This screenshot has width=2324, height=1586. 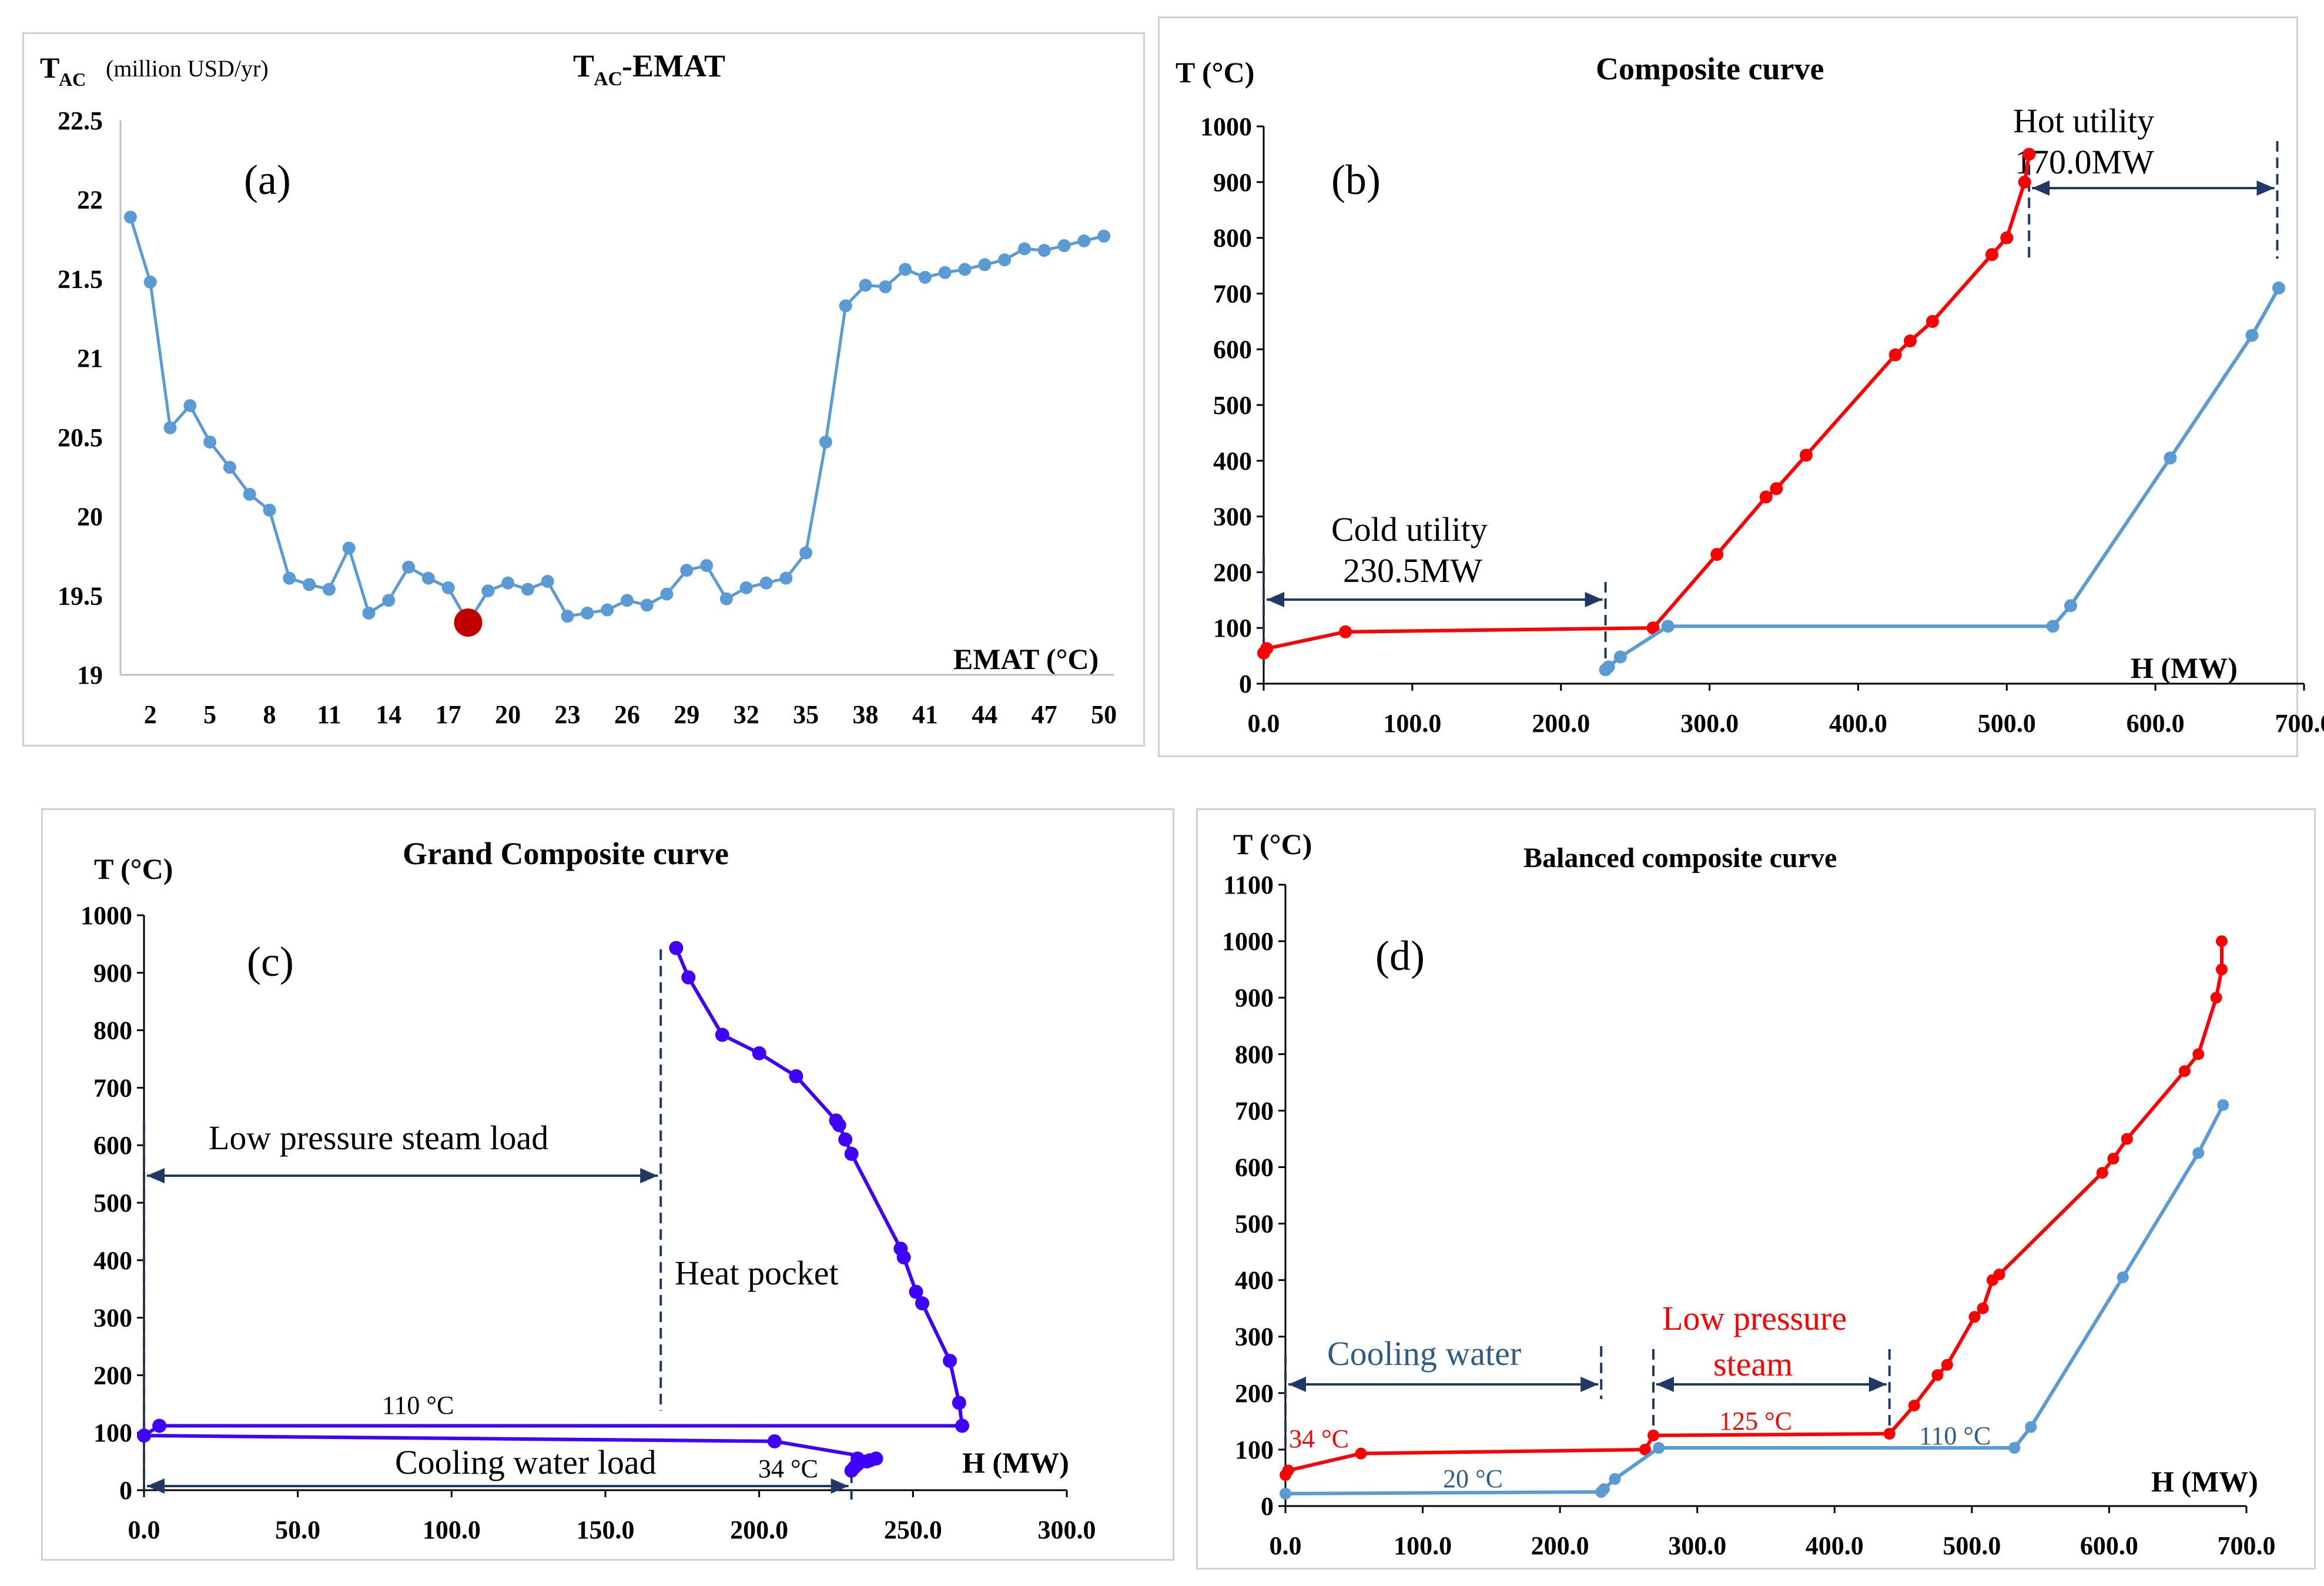 I want to click on d-ytick-label: 0, so click(x=1268, y=1506).